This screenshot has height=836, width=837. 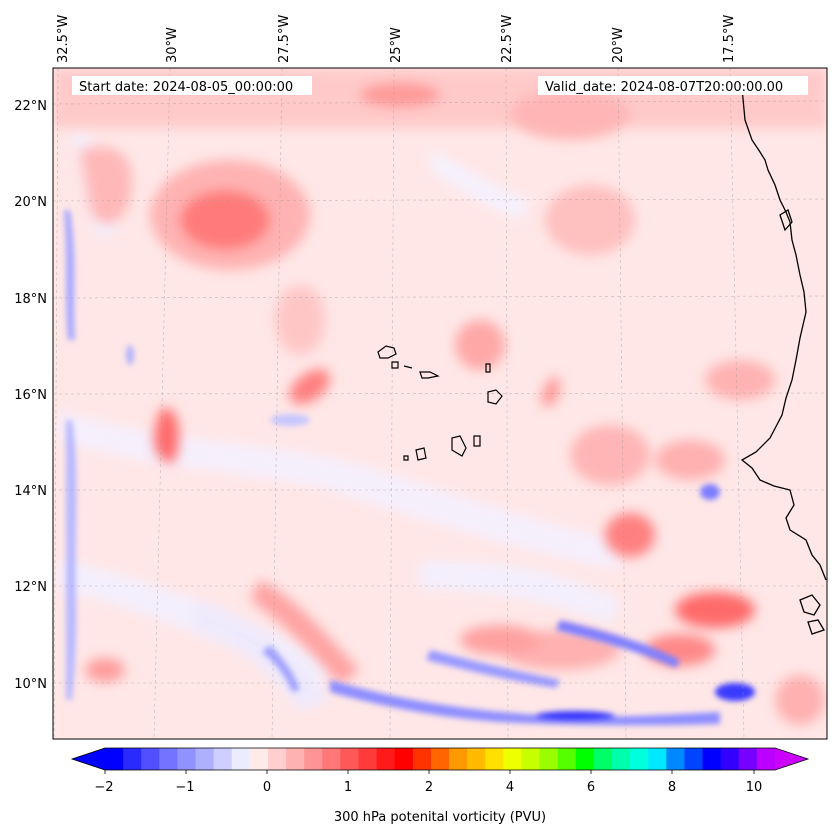 I want to click on lon-label-30w: 30°W, so click(x=172, y=45).